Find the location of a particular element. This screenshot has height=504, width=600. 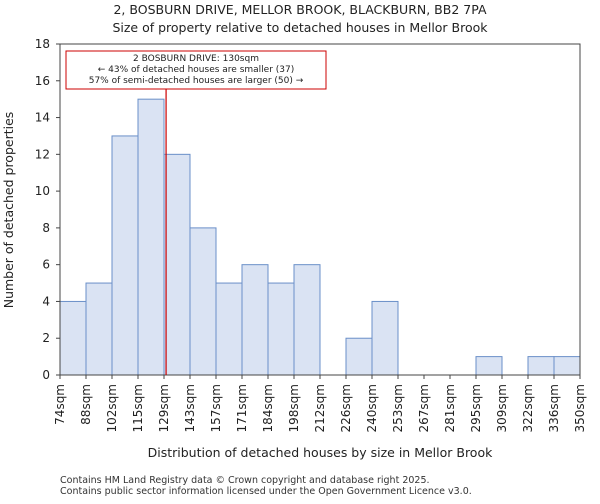

x-tick-label: 336sqm is located at coordinates (554, 408).